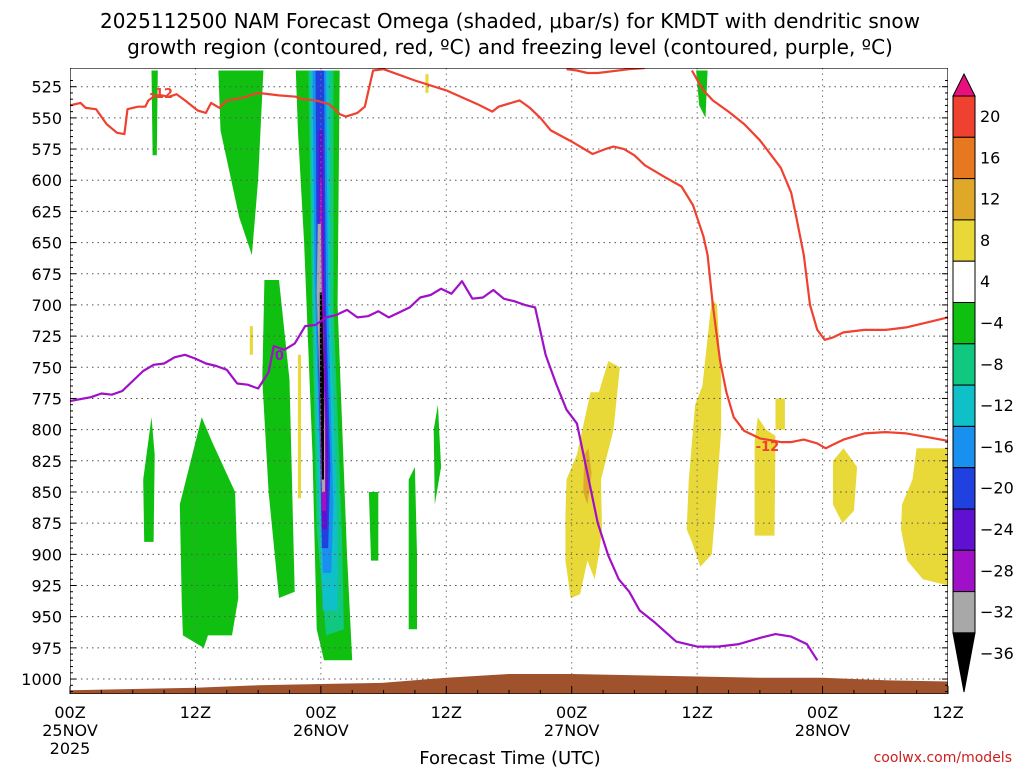 The image size is (1024, 768). Describe the element at coordinates (46, 586) in the screenshot. I see `y-tick-label-925: 925` at that location.